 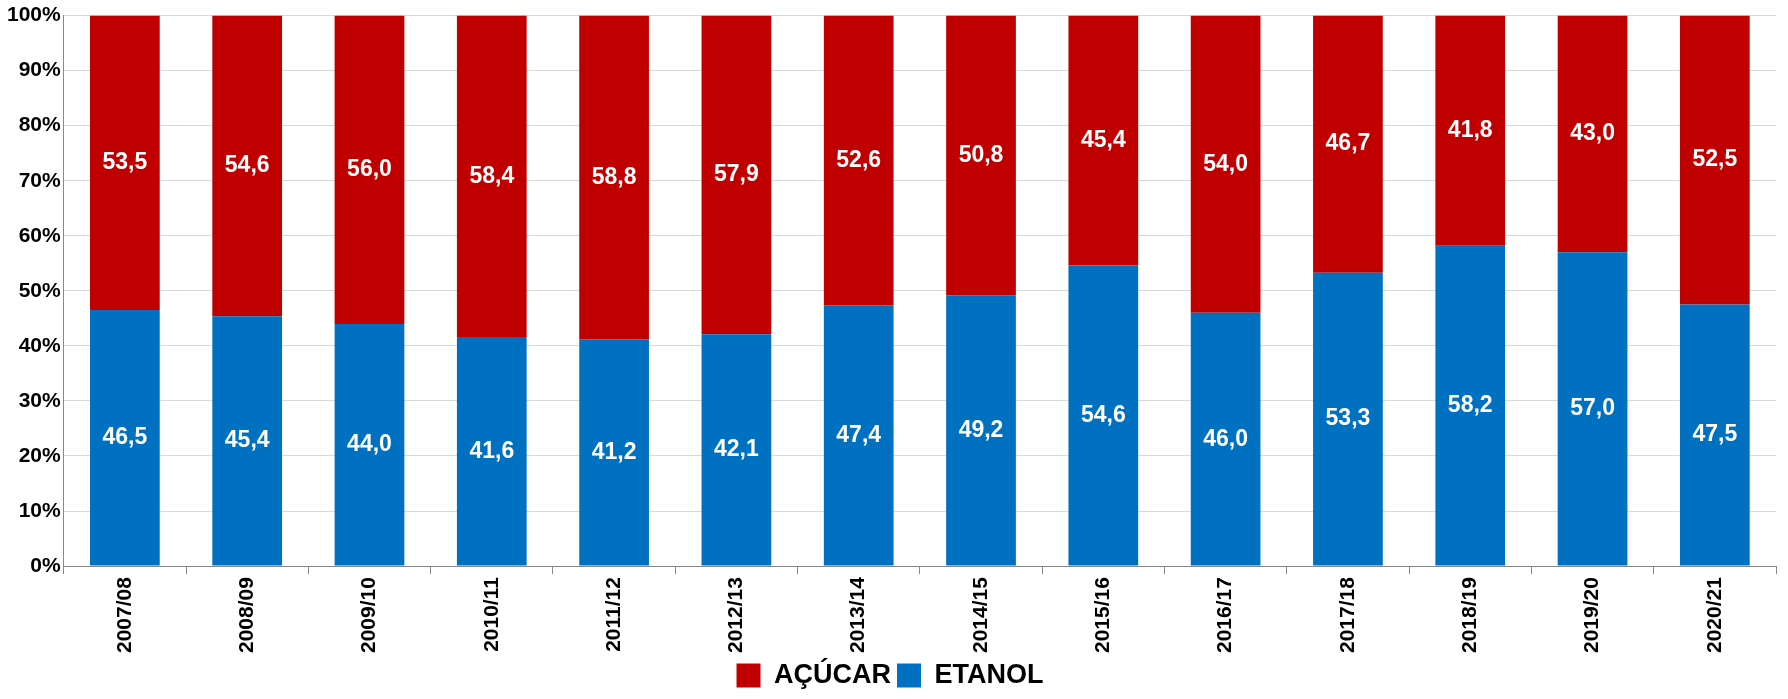 I want to click on x-tick-label: 2011/12, so click(x=612, y=614).